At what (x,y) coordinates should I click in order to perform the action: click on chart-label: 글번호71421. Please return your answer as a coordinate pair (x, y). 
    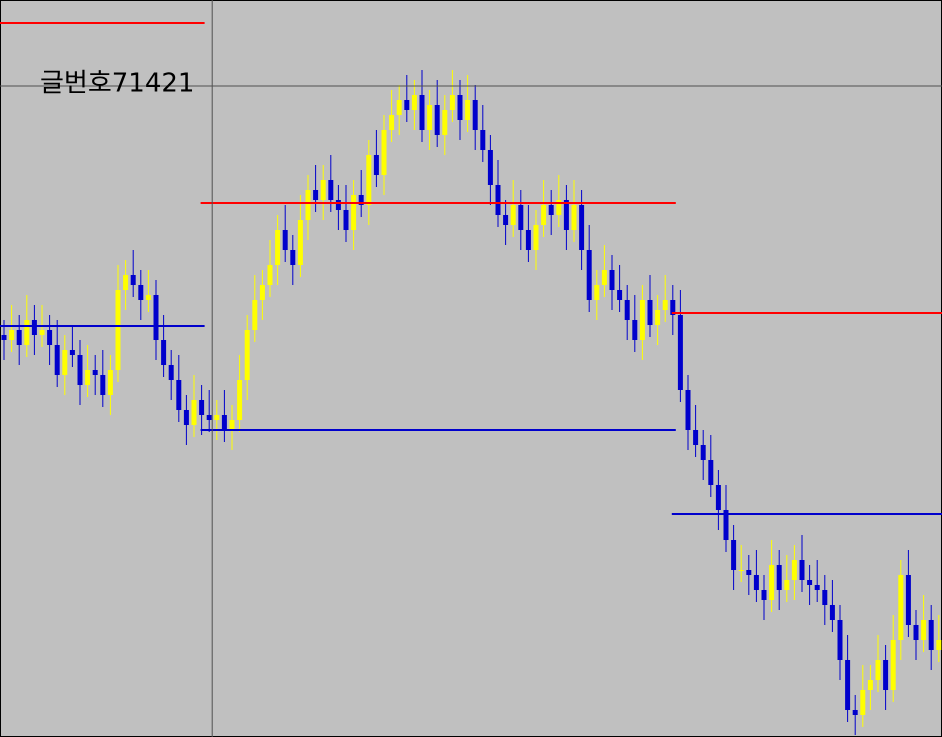
    Looking at the image, I should click on (117, 84).